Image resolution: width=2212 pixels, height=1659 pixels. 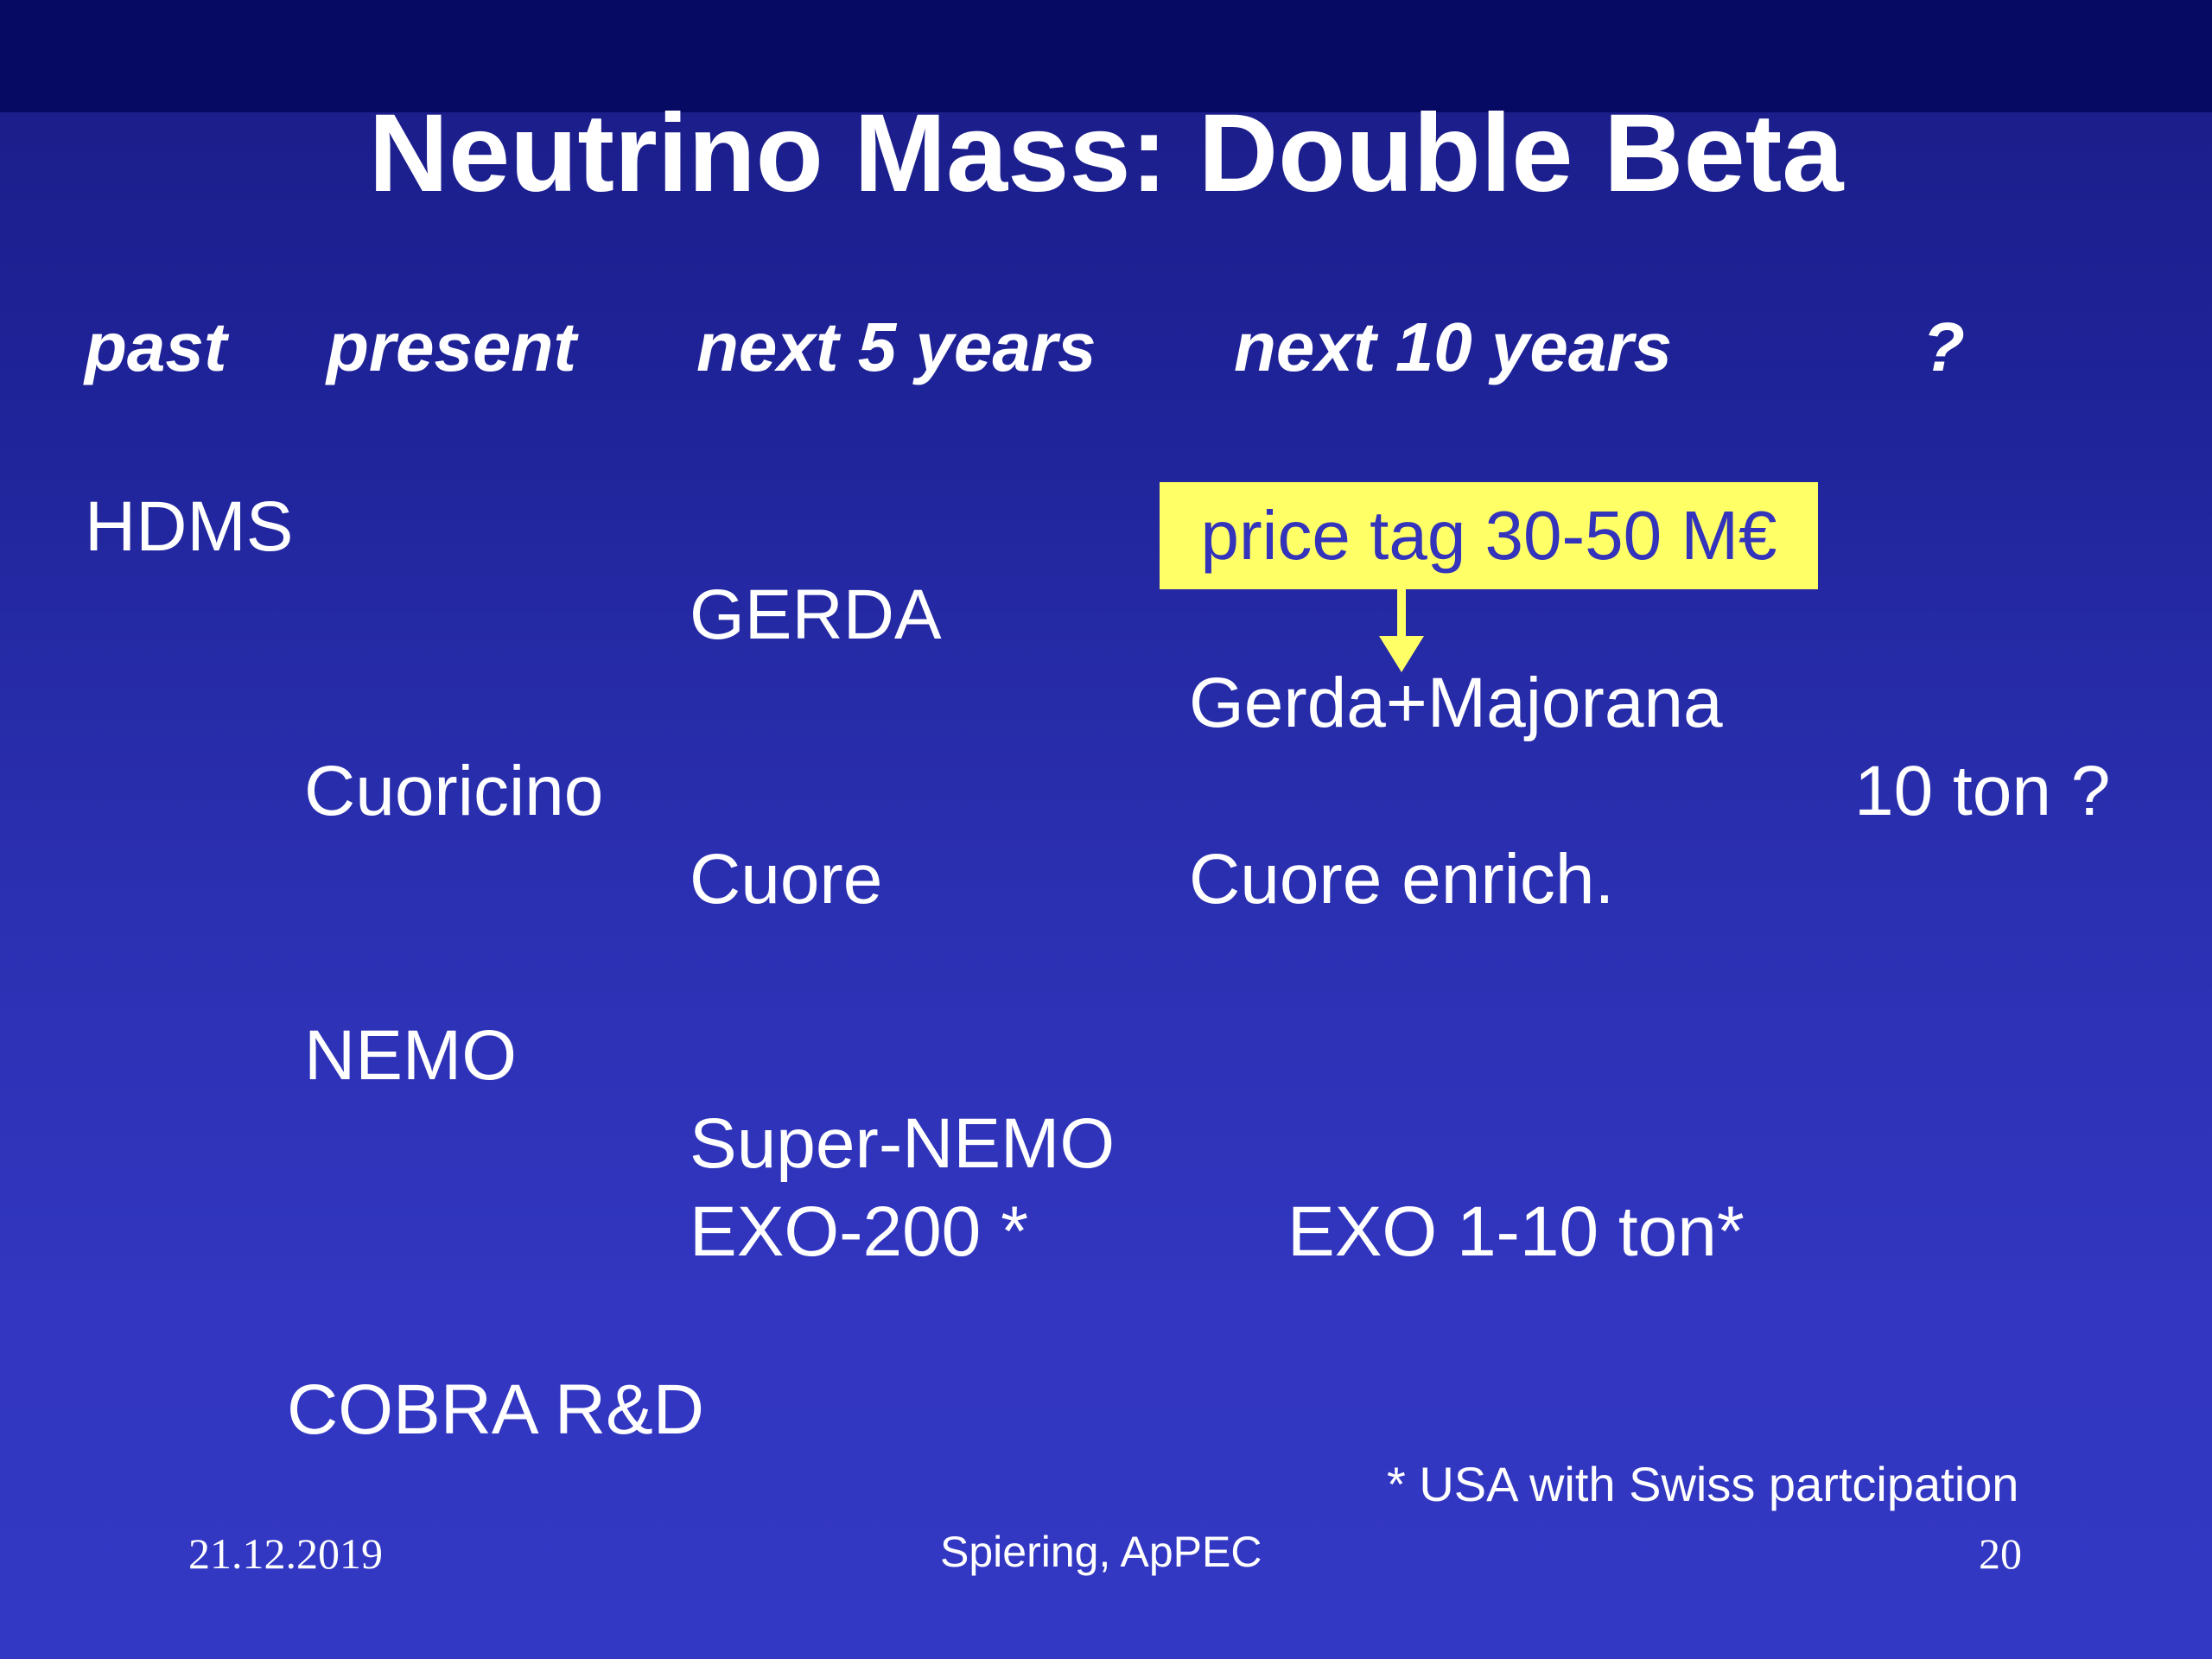 What do you see at coordinates (1453, 346) in the screenshot?
I see `column-header-next-10-years: next 10 years` at bounding box center [1453, 346].